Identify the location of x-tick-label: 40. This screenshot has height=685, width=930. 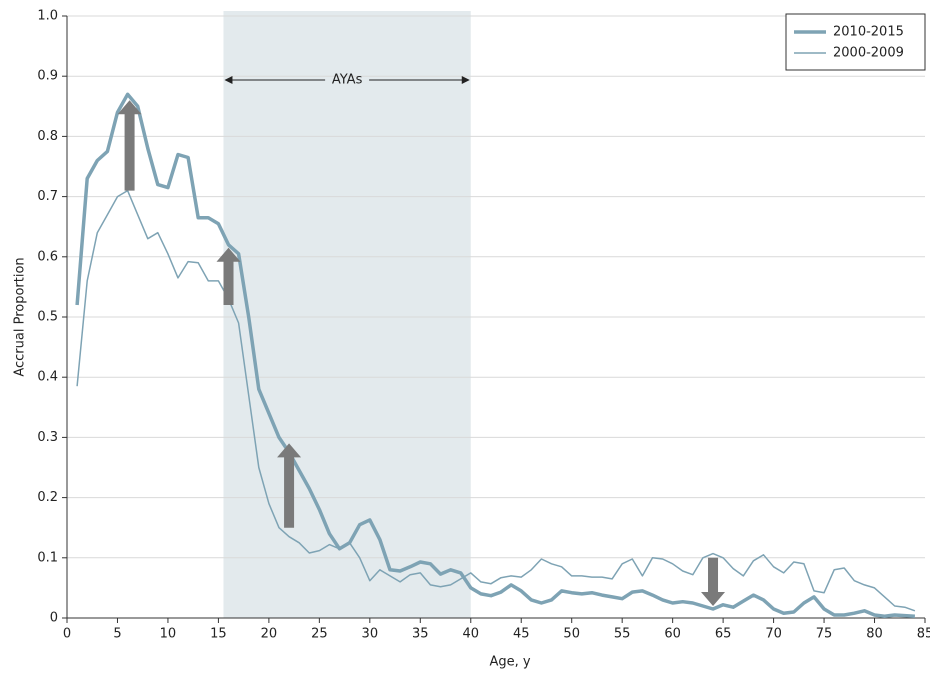
(470, 634).